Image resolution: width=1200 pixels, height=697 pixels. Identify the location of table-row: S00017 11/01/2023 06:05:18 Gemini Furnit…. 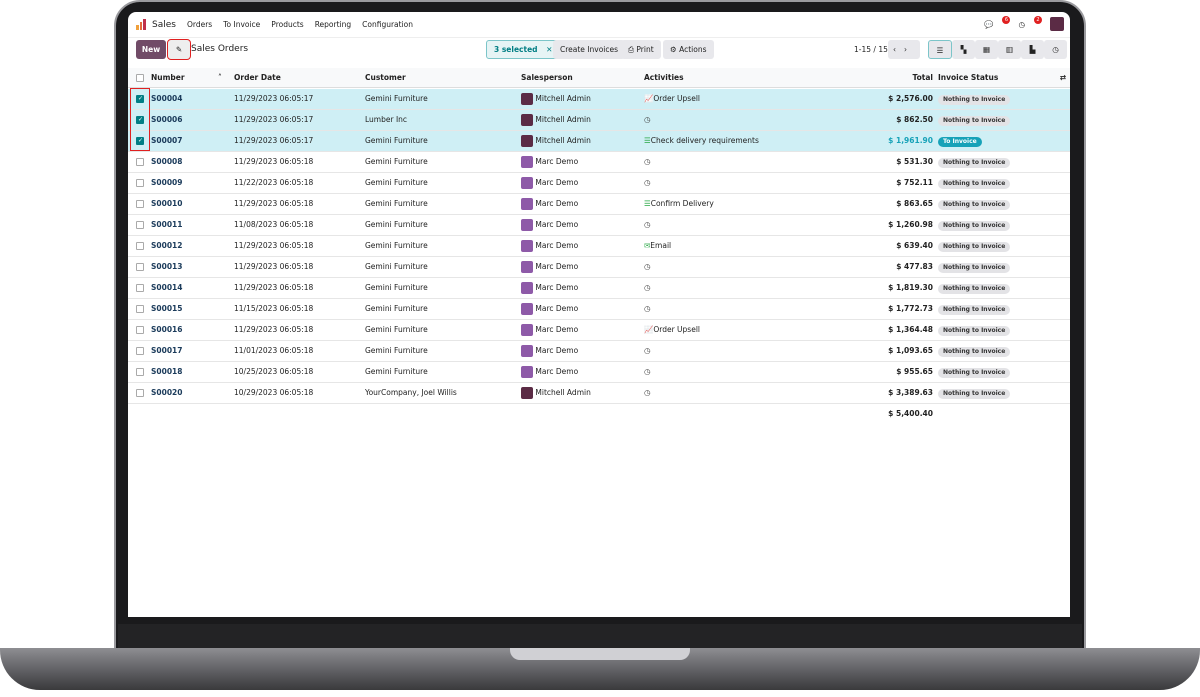
(599, 351).